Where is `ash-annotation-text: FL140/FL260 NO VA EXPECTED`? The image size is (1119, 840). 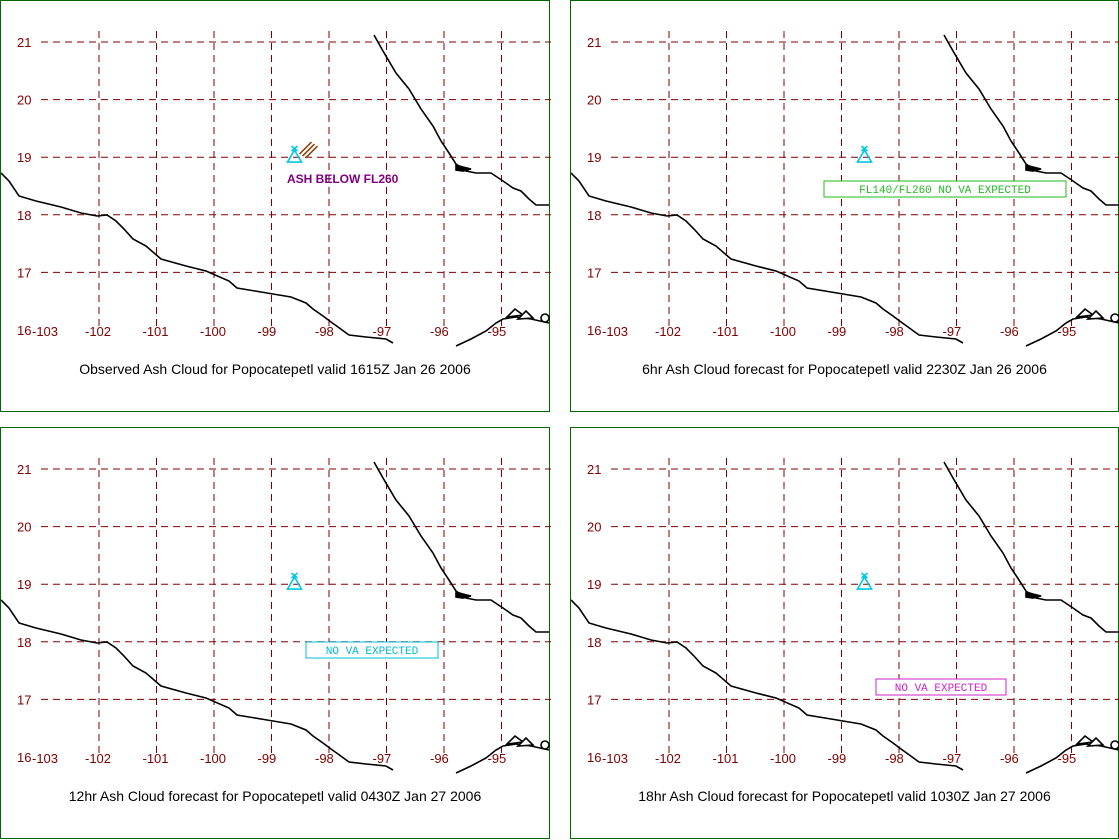
ash-annotation-text: FL140/FL260 NO VA EXPECTED is located at coordinates (945, 191).